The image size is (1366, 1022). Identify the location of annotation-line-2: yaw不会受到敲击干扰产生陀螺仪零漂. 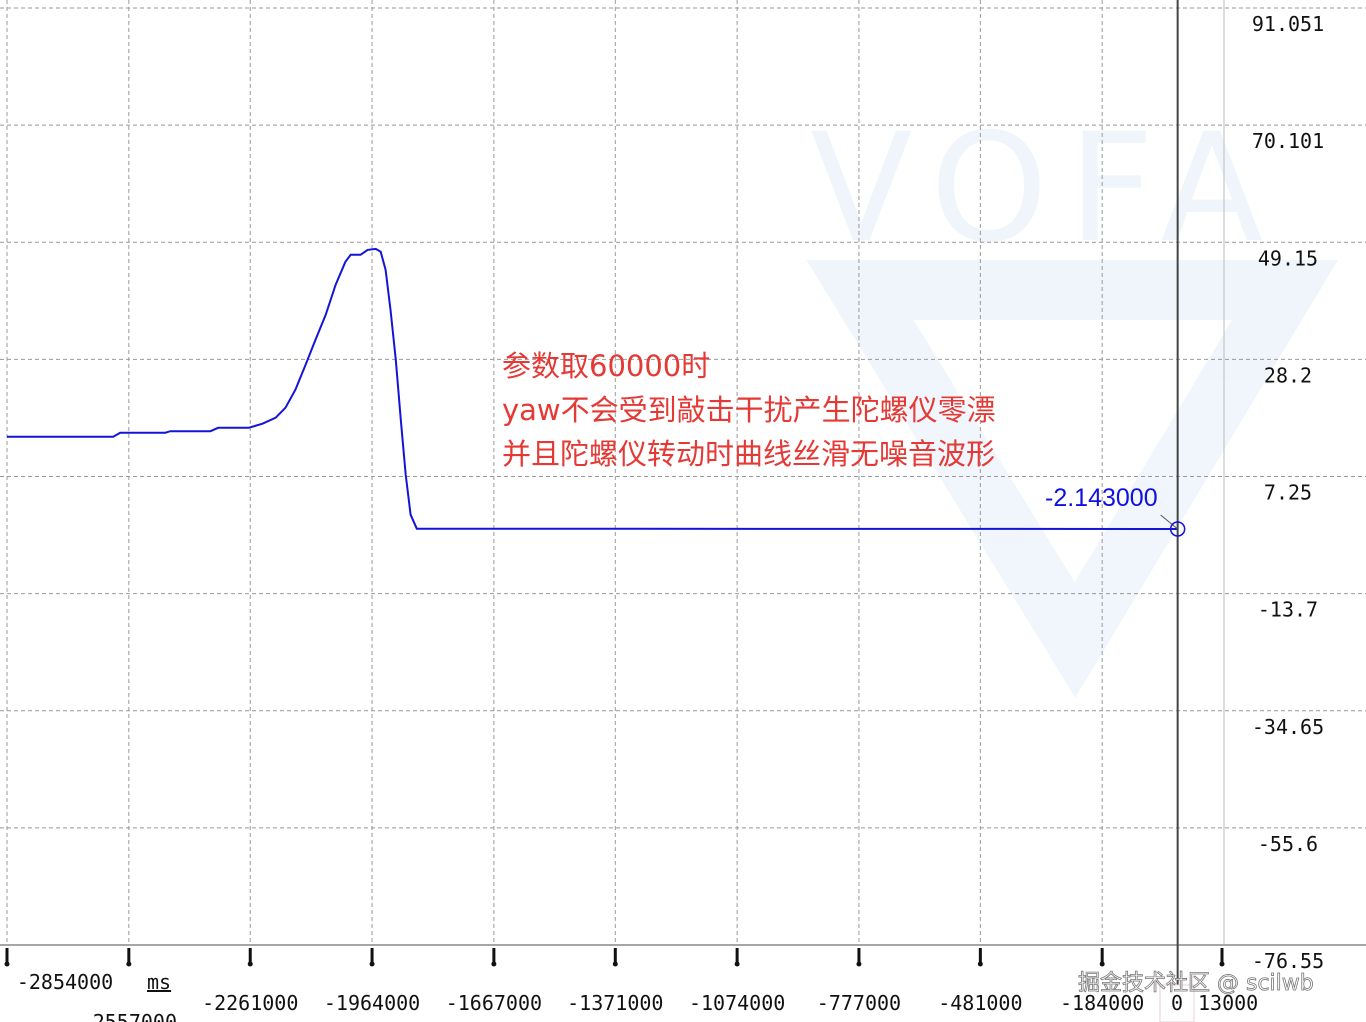
(749, 410).